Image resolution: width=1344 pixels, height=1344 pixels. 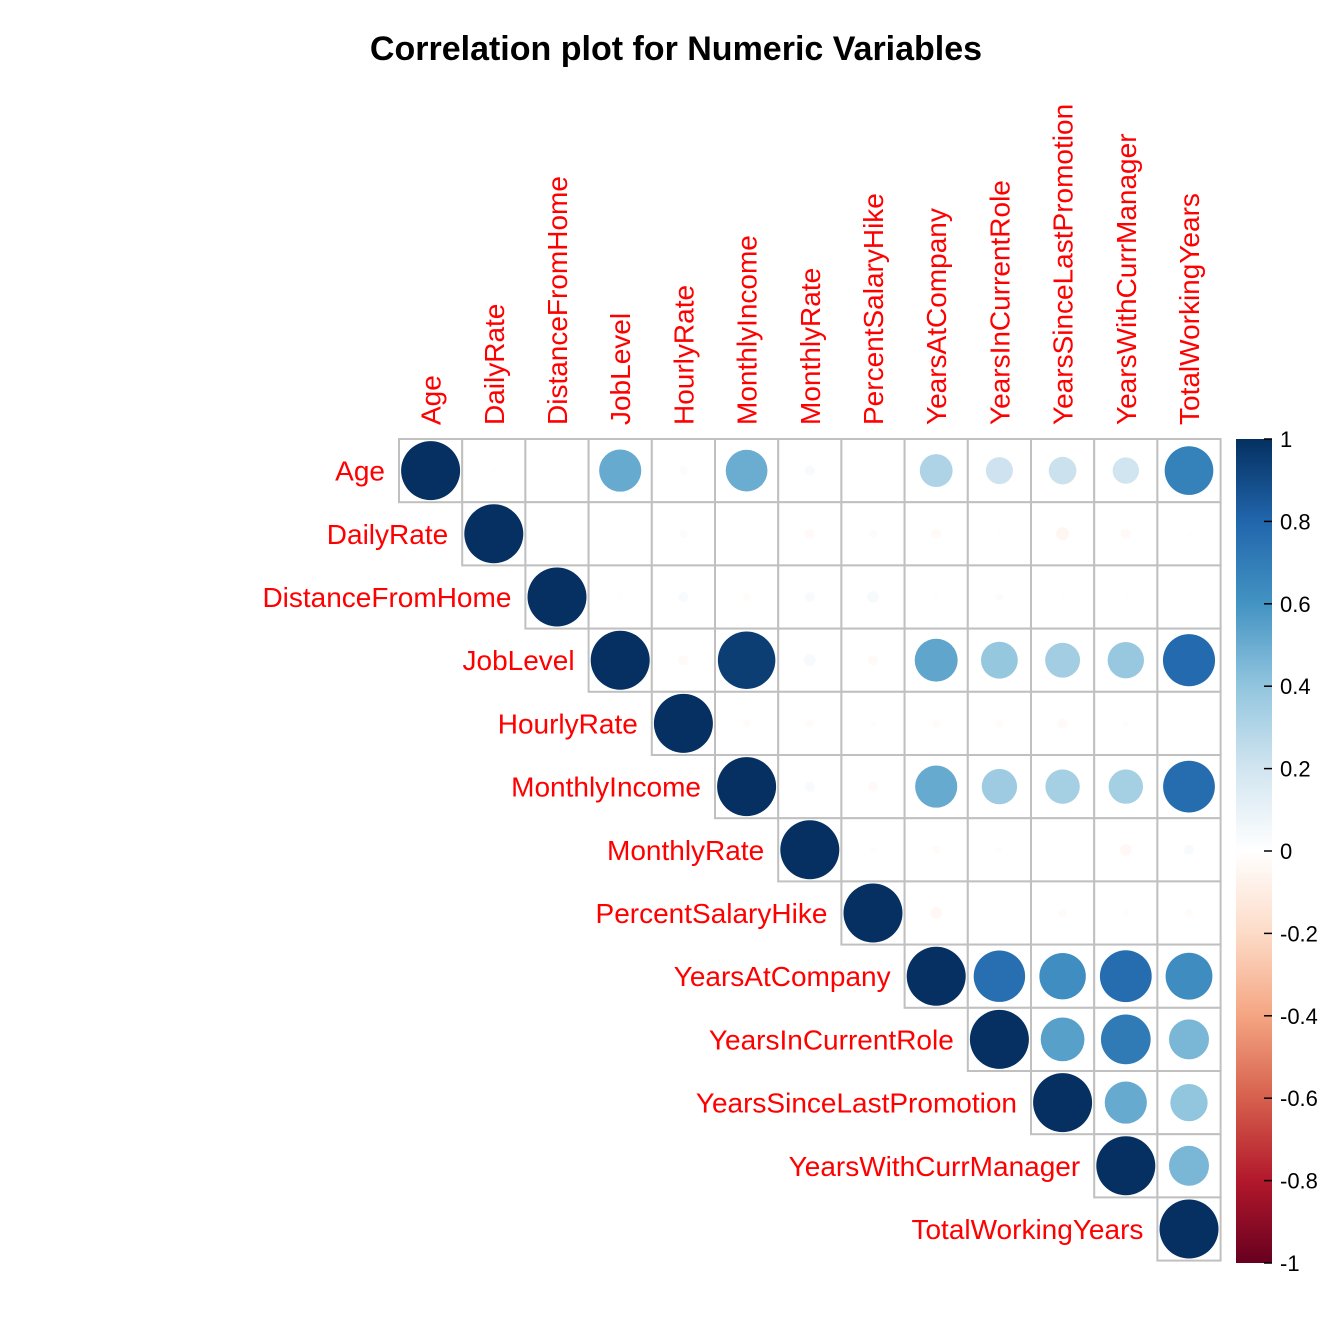 I want to click on corr-circle-monthly-income-years-in-current-role, so click(x=999, y=786).